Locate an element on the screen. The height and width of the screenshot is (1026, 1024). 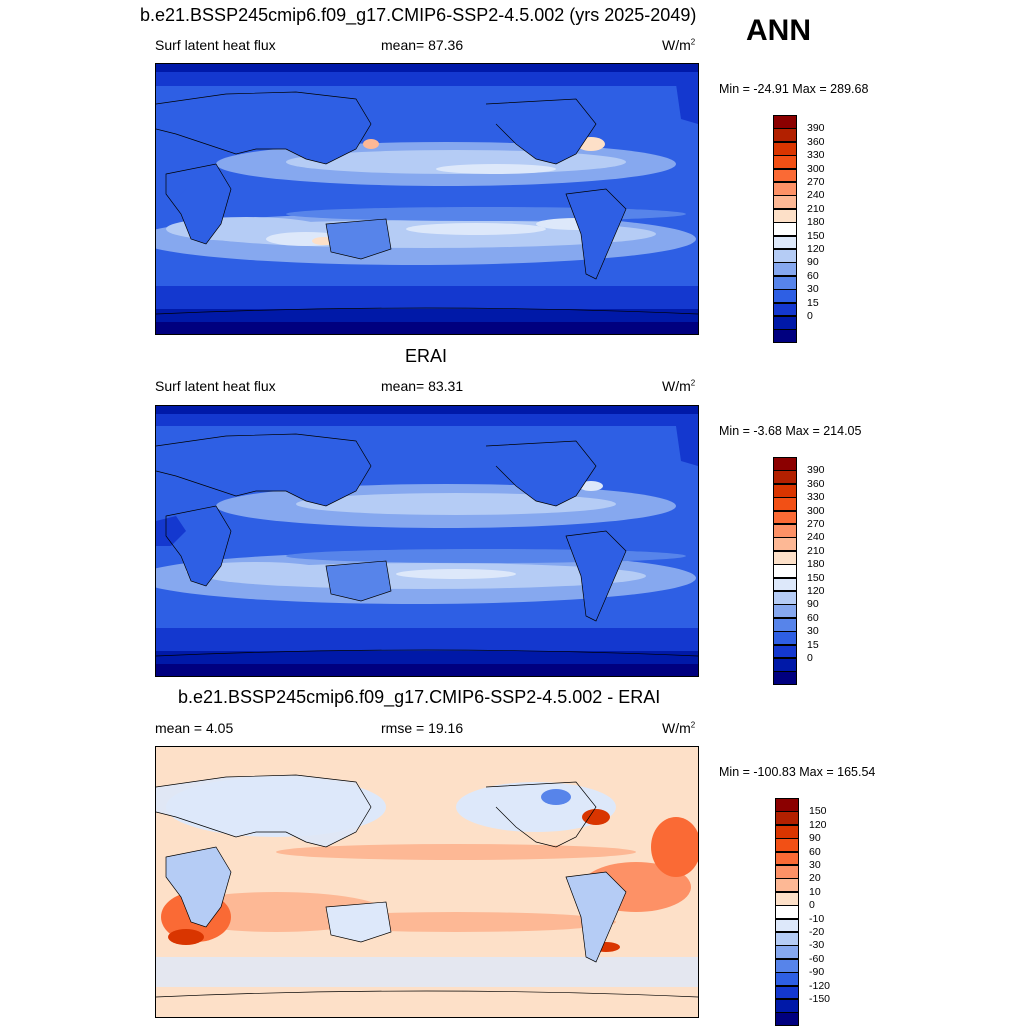
season-label: ANN is located at coordinates (778, 30).